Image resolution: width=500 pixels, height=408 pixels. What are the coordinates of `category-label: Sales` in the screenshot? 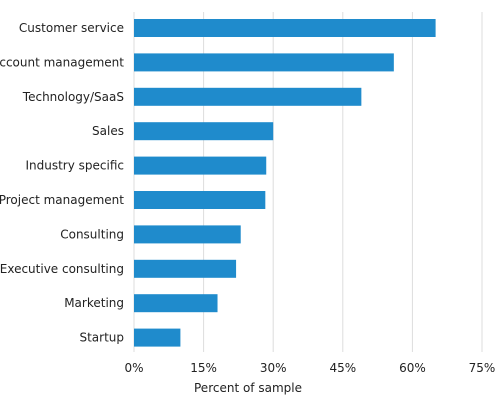 It's located at (108, 131).